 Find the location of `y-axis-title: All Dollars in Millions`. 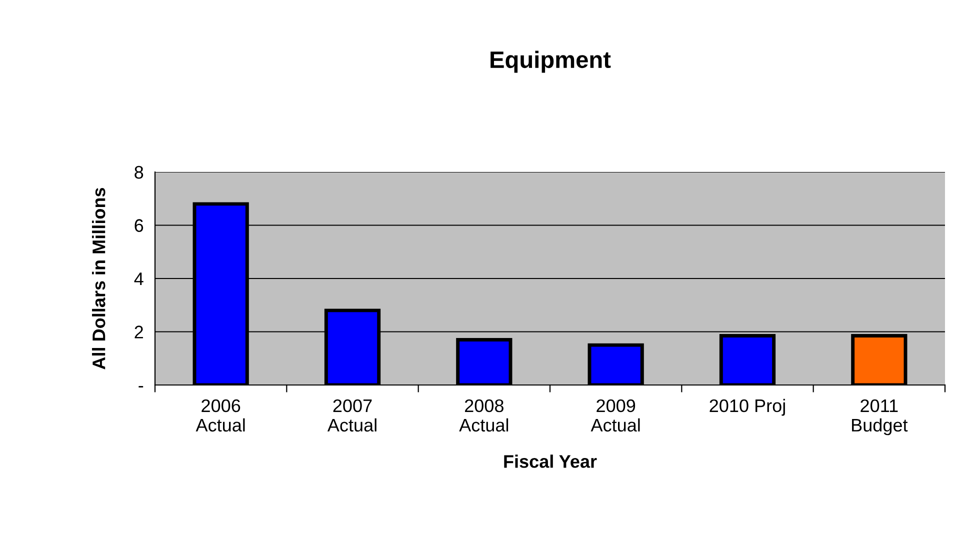

y-axis-title: All Dollars in Millions is located at coordinates (99, 279).